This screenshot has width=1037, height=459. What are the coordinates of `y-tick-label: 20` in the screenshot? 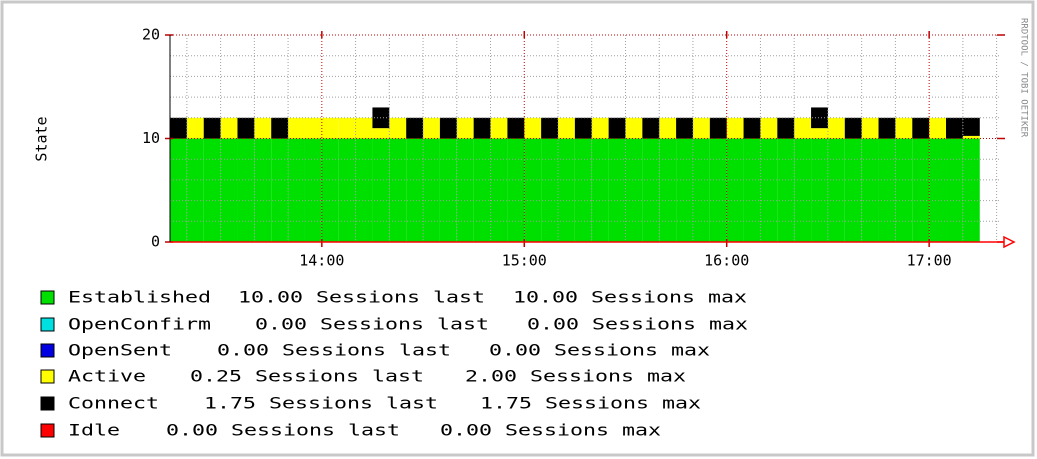 It's located at (151, 35).